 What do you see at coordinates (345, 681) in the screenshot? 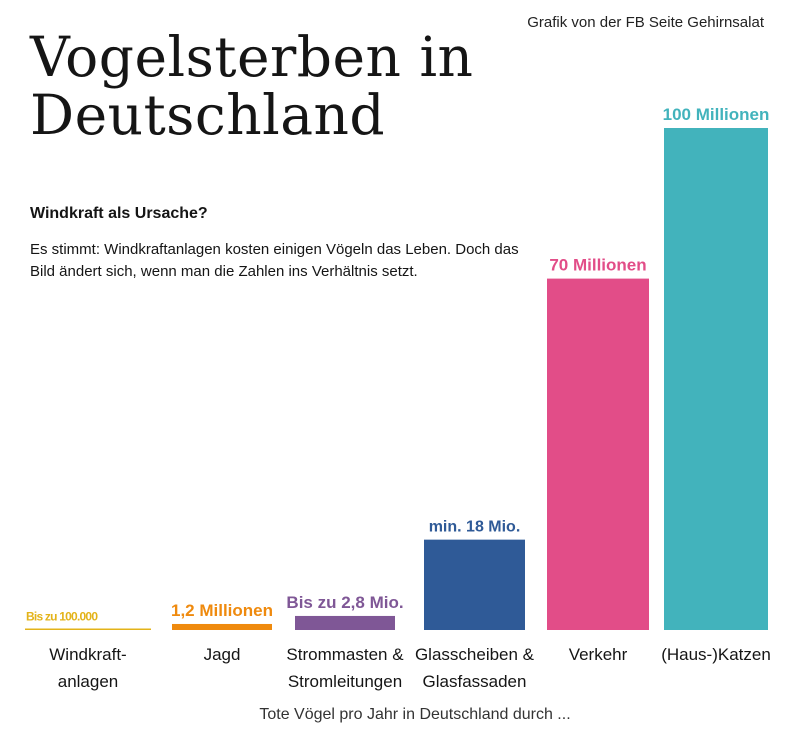
I see `category-label-2-1: Stromleitungen` at bounding box center [345, 681].